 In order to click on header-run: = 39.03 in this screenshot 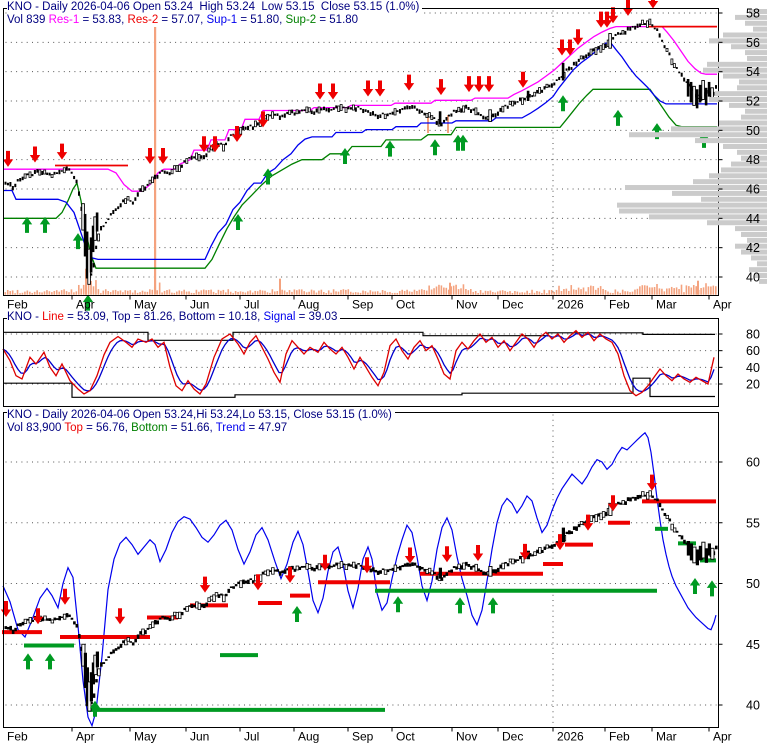, I will do `click(316, 317)`.